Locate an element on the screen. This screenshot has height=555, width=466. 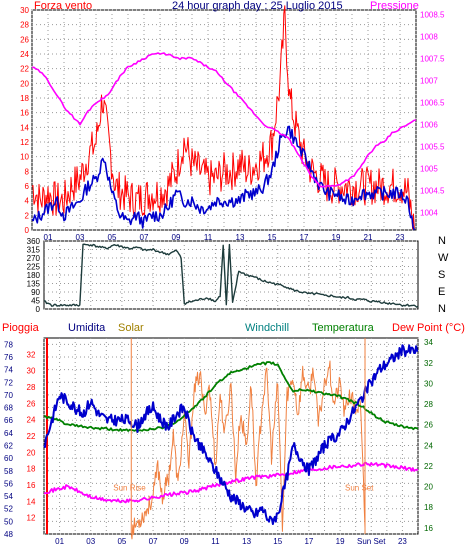
compass-label: W is located at coordinates (443, 258).